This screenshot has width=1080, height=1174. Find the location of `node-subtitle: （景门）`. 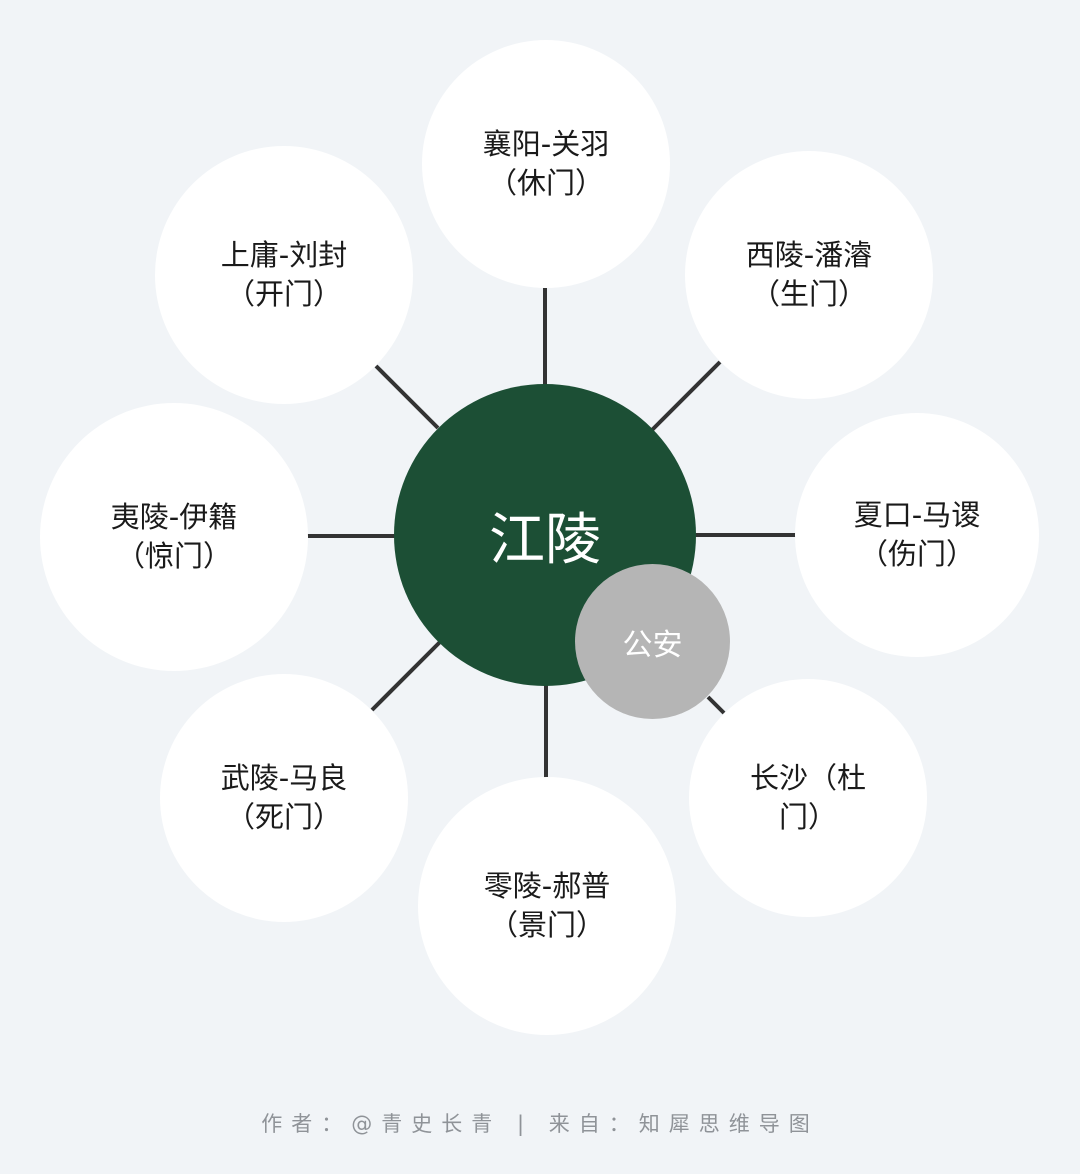

node-subtitle: （景门） is located at coordinates (546, 925).